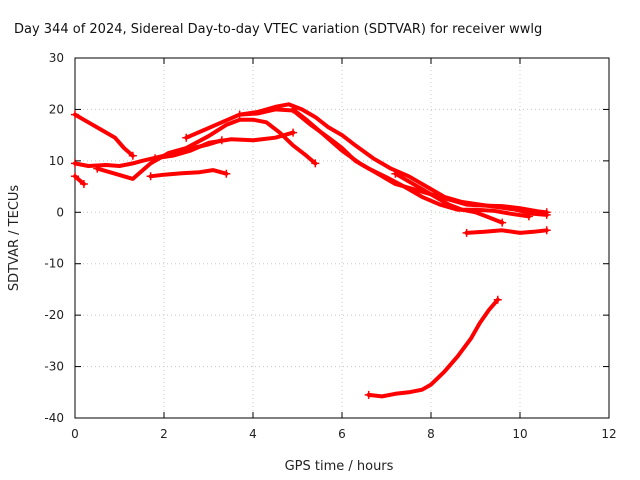  What do you see at coordinates (56, 109) in the screenshot?
I see `y-tick-label: 20` at bounding box center [56, 109].